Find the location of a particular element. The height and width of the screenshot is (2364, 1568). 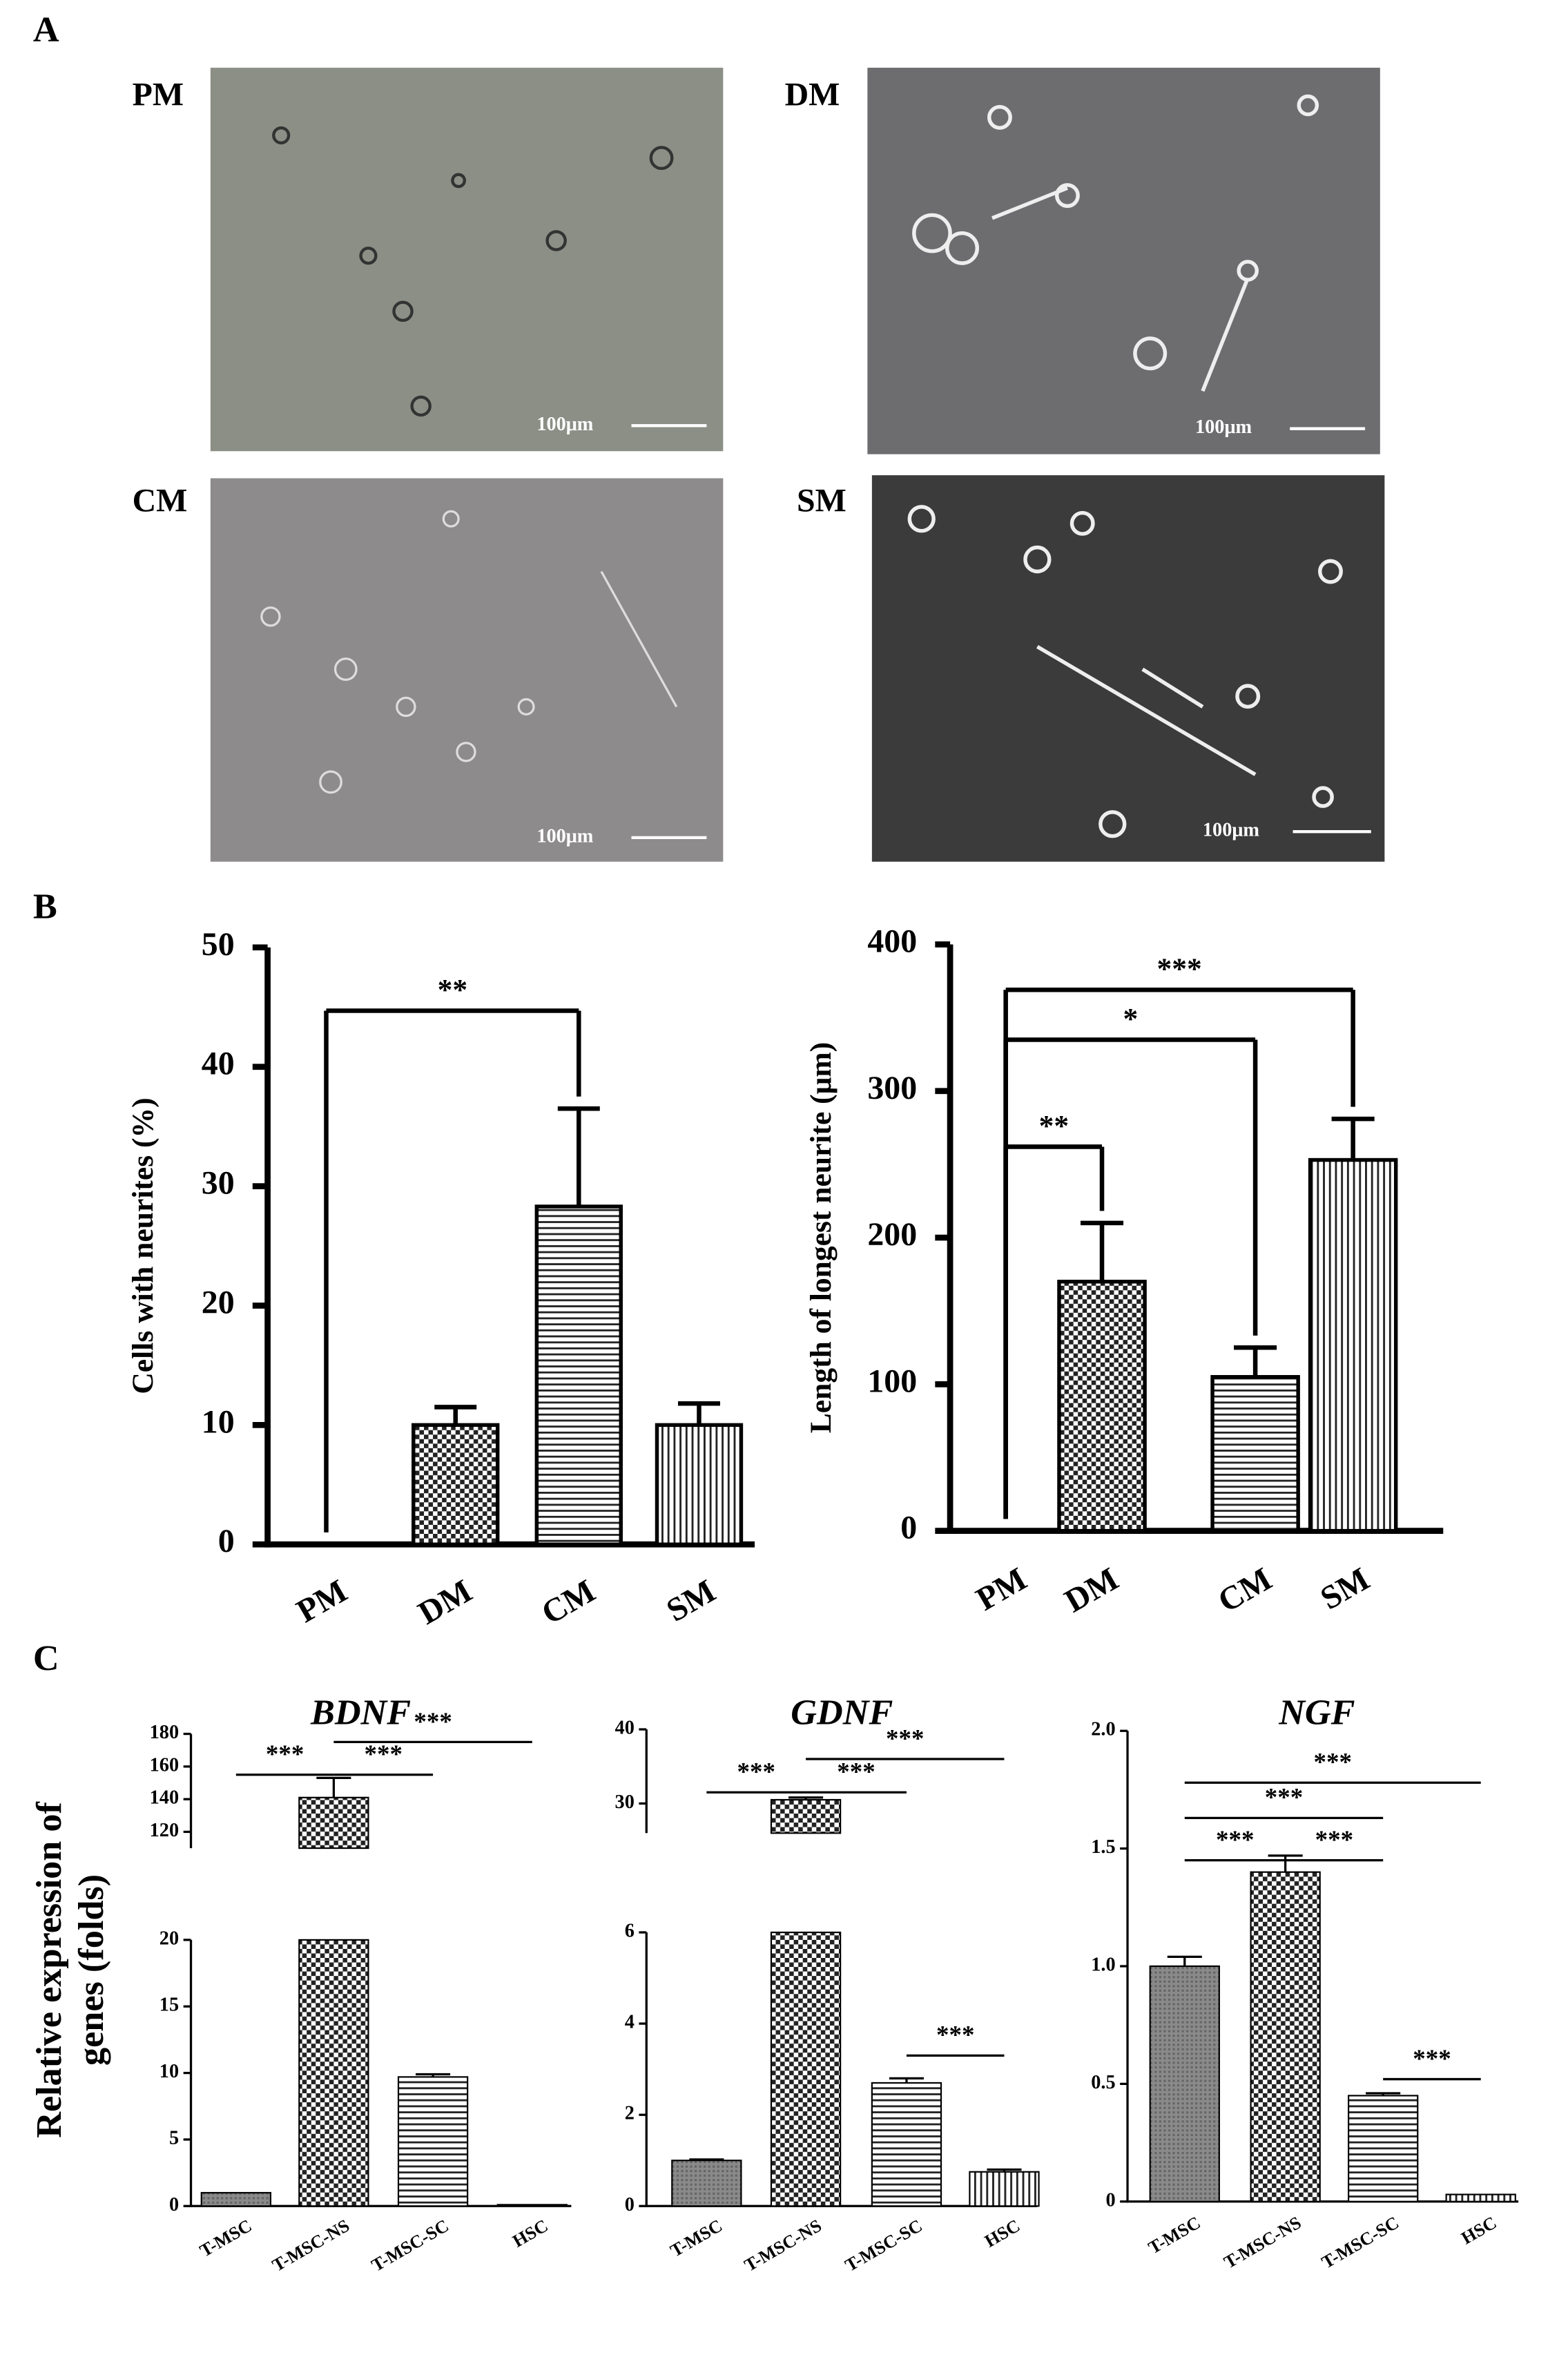

y-tick-label: 1.0 is located at coordinates (1103, 1965).